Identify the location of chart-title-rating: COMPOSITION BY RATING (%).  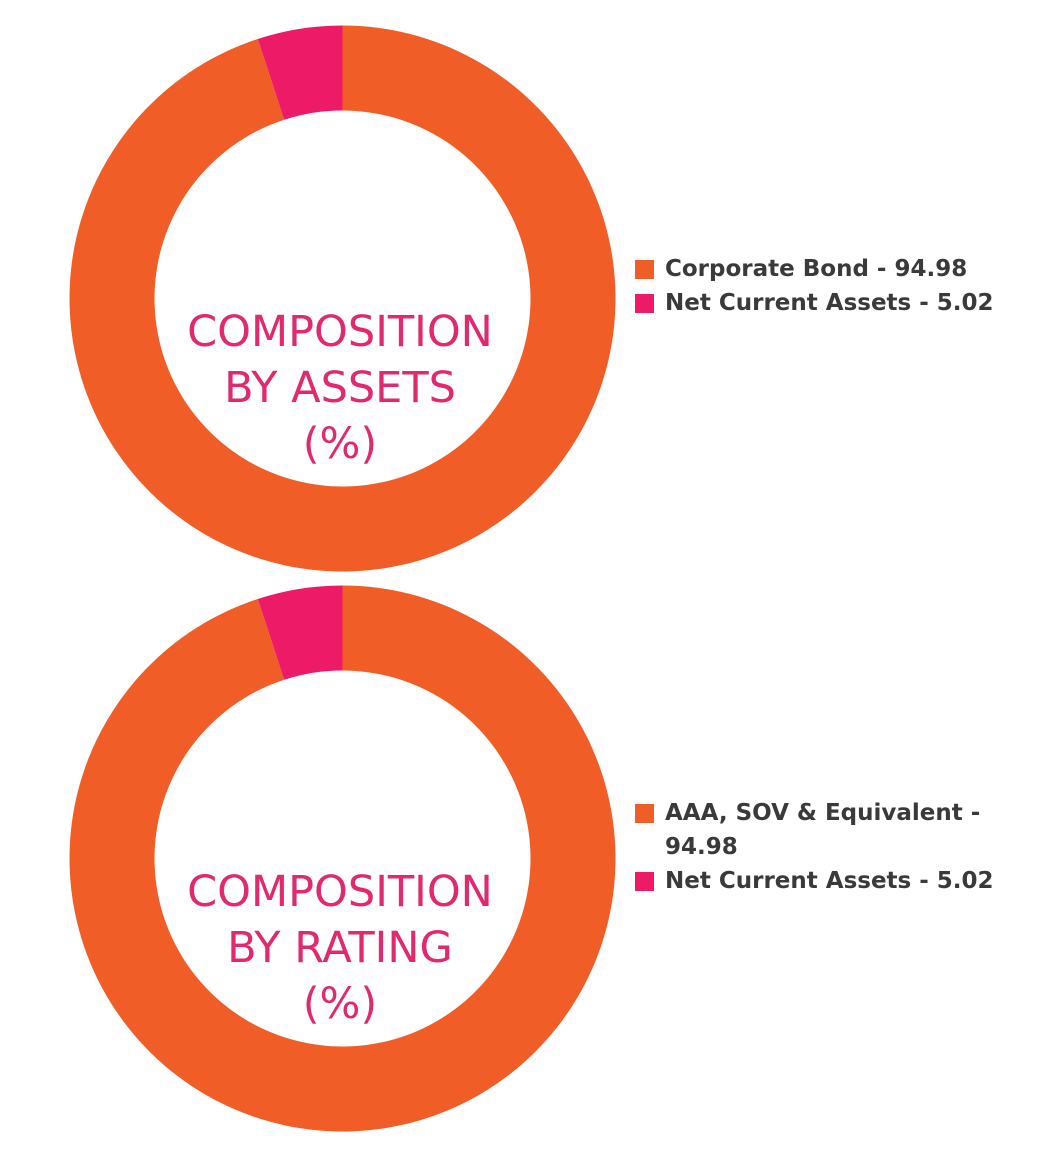
(340, 948).